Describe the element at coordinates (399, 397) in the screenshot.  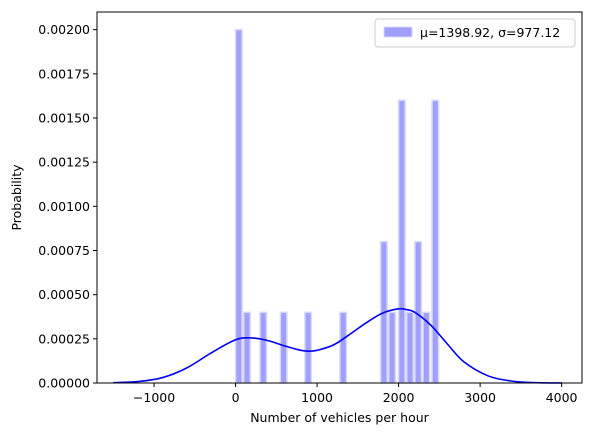
I see `x-tick-label: 2000` at that location.